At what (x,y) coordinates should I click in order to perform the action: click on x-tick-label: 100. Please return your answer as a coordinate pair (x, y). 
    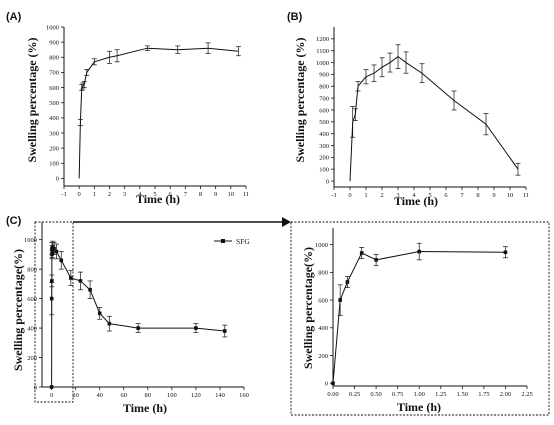
    Looking at the image, I should click on (172, 395).